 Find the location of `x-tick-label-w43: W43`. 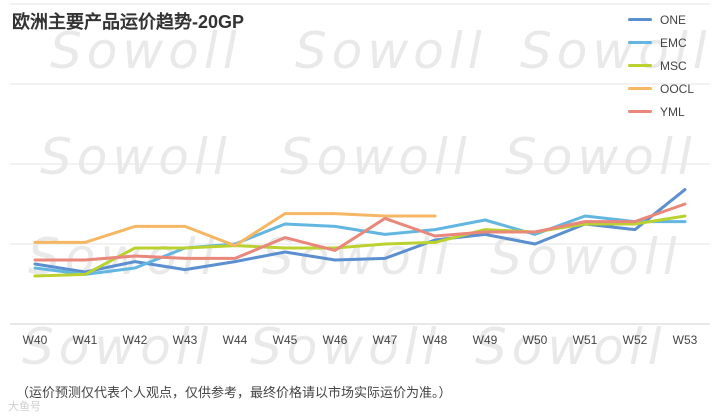

x-tick-label-w43: W43 is located at coordinates (185, 340).